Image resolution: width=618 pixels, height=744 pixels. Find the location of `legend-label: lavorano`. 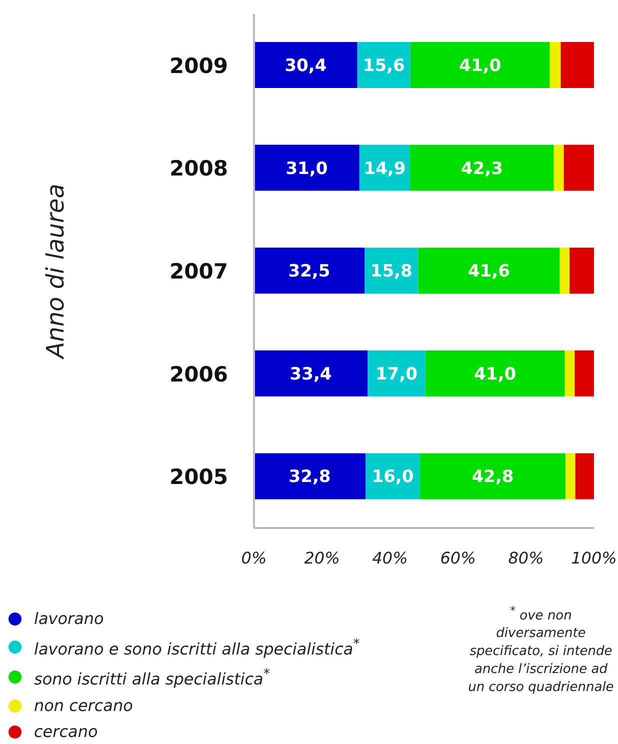

legend-label: lavorano is located at coordinates (69, 619).